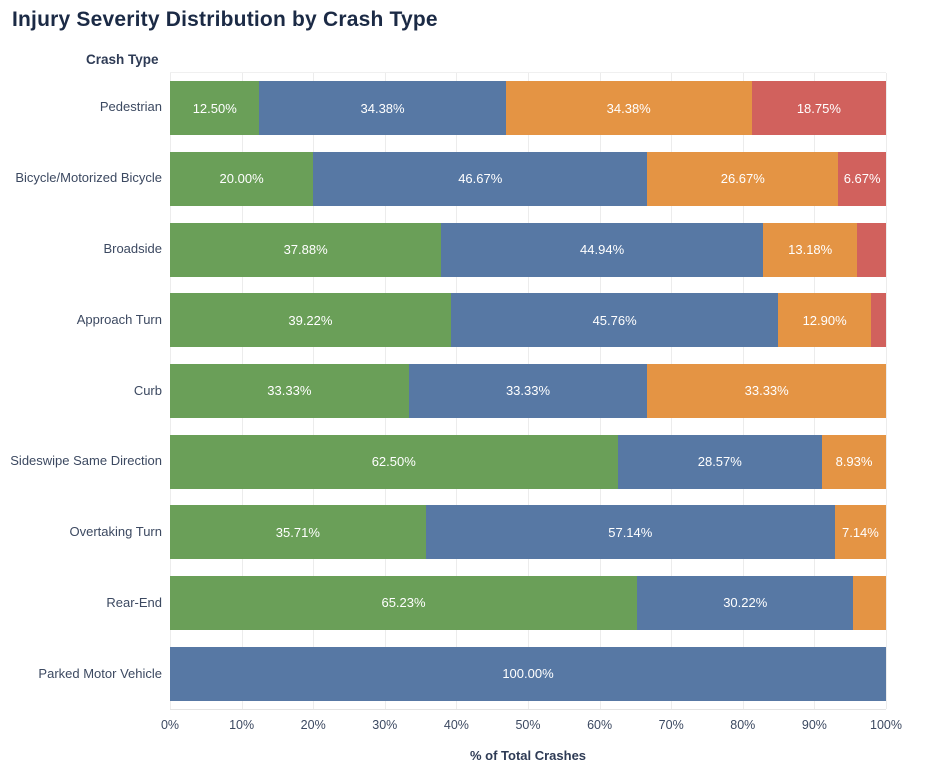  What do you see at coordinates (313, 725) in the screenshot?
I see `x-tick-label: 20%` at bounding box center [313, 725].